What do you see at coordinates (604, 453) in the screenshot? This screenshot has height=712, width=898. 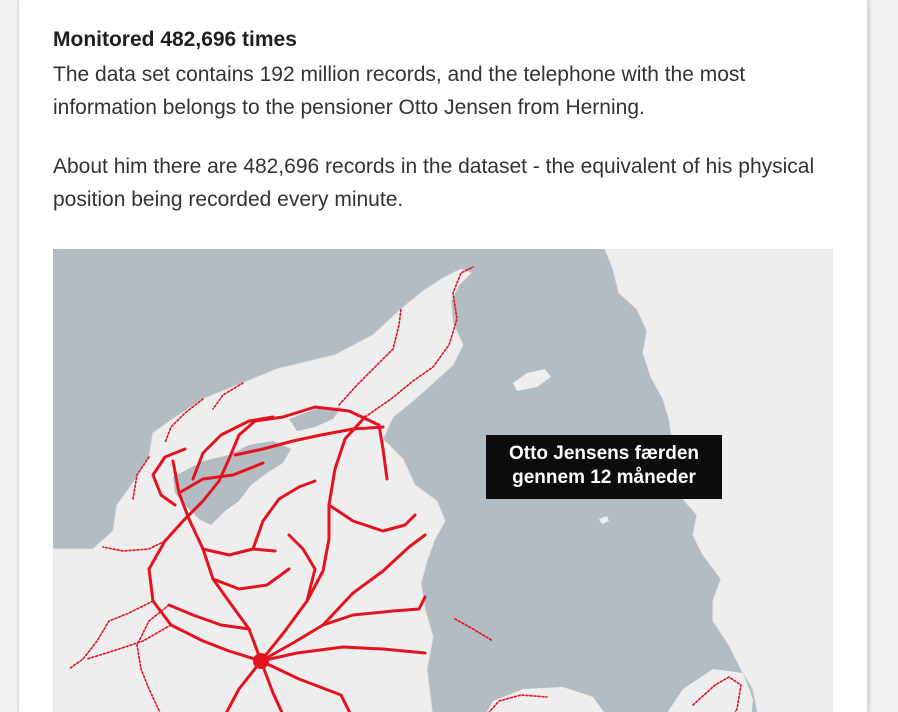 I see `map-caption-line-1: Otto Jensens færden` at bounding box center [604, 453].